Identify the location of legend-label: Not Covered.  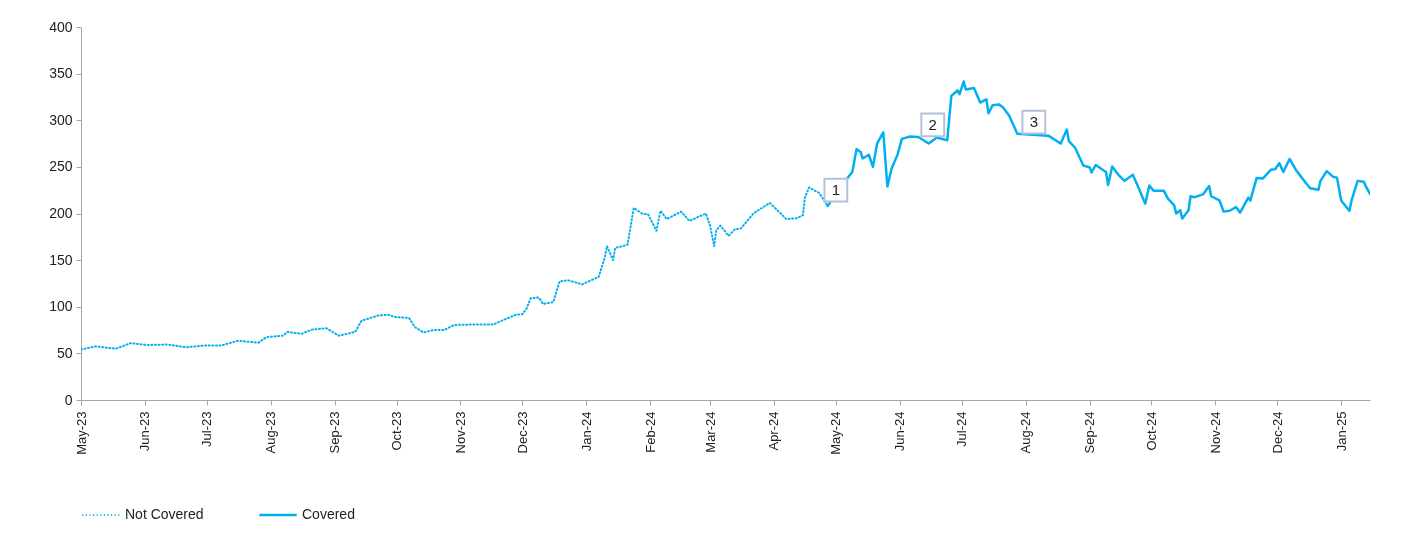
(164, 514).